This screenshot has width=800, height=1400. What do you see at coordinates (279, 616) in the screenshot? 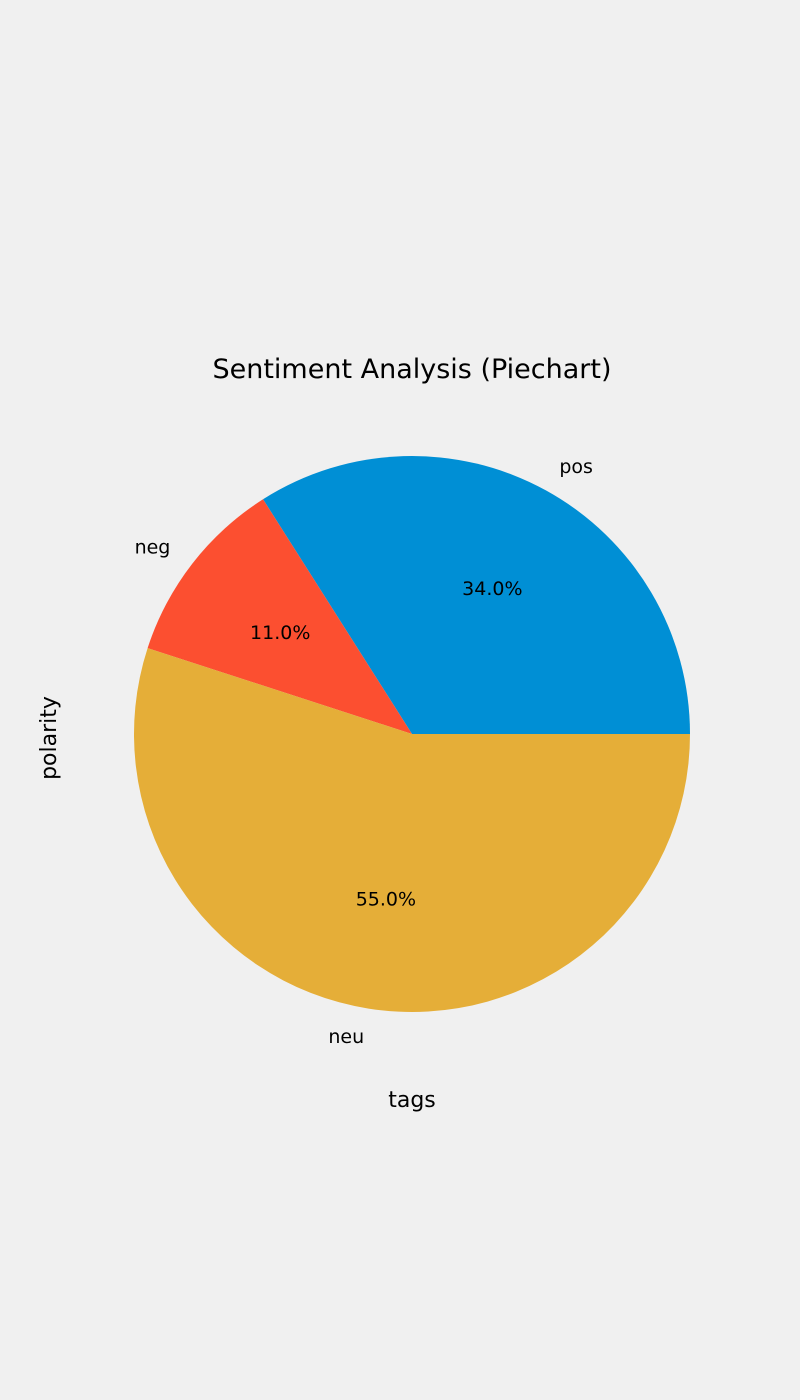
I see `pie-slice-neg` at bounding box center [279, 616].